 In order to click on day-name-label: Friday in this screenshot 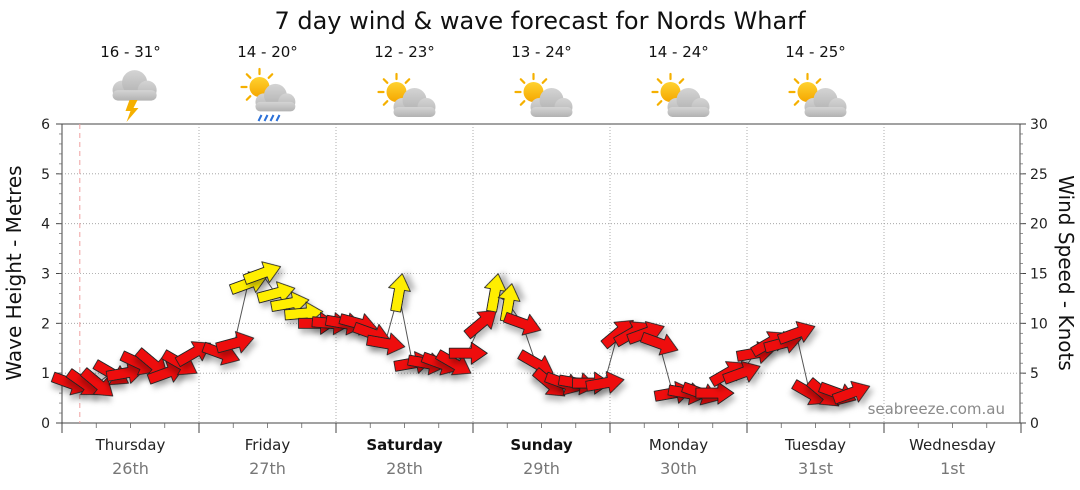, I will do `click(268, 445)`.